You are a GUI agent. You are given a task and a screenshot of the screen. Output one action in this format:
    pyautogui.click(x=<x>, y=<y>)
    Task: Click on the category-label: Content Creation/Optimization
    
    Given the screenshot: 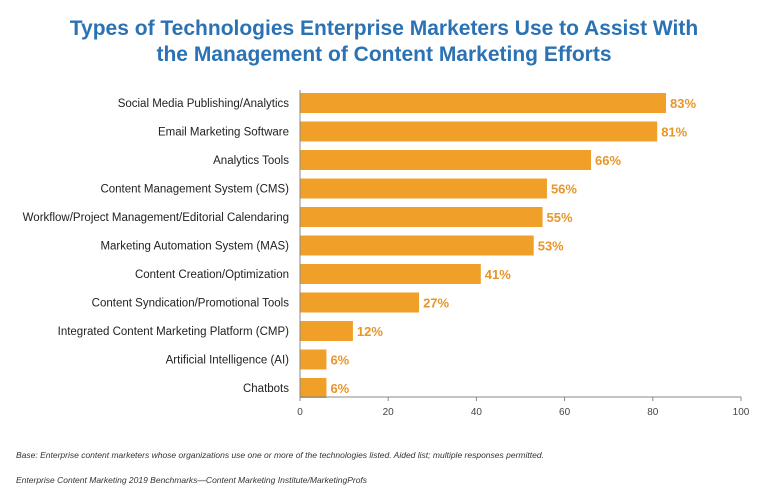 What is the action you would take?
    pyautogui.click(x=212, y=275)
    